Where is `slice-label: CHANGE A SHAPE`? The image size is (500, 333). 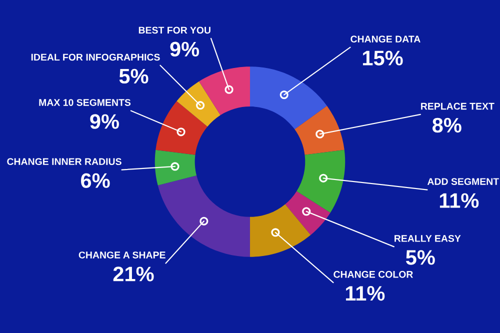 slice-label: CHANGE A SHAPE is located at coordinates (122, 255).